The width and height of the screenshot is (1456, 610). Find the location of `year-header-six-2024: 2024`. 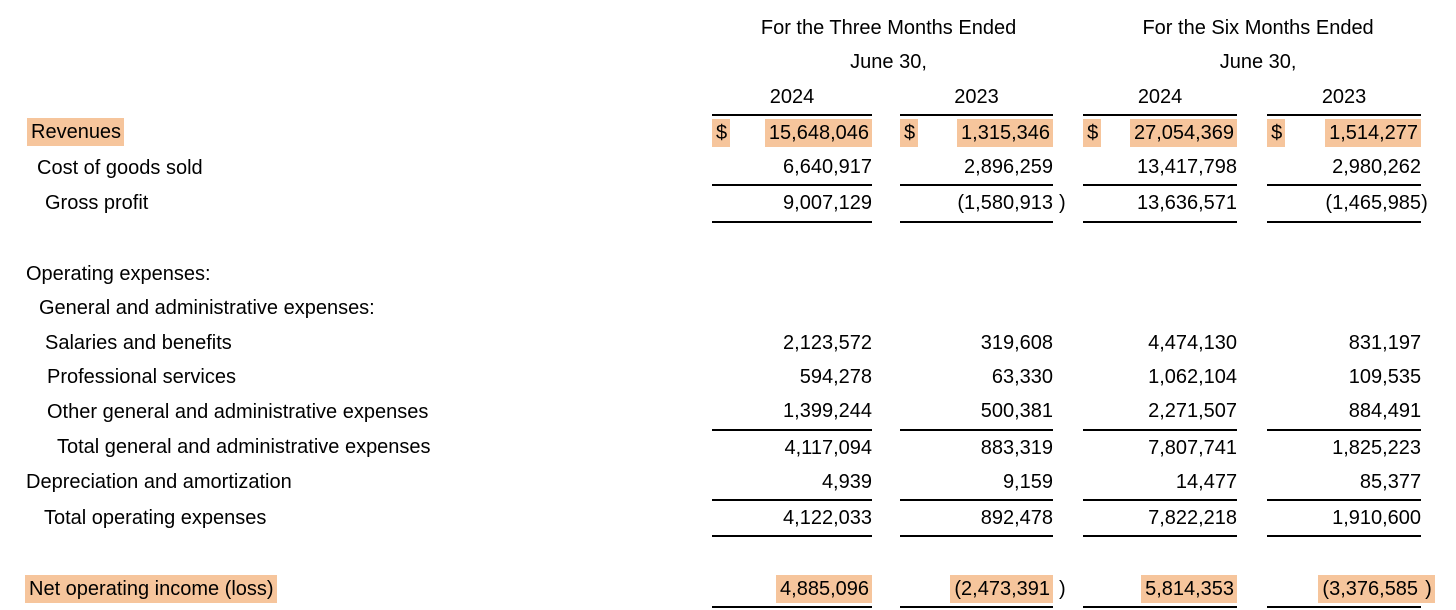

year-header-six-2024: 2024 is located at coordinates (1160, 97).